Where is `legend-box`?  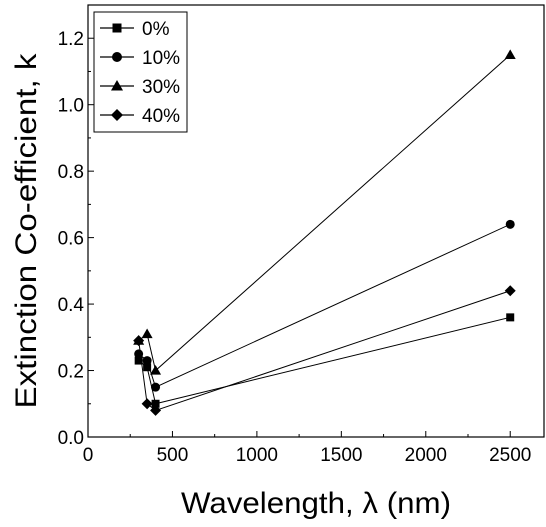
legend-box is located at coordinates (140, 72).